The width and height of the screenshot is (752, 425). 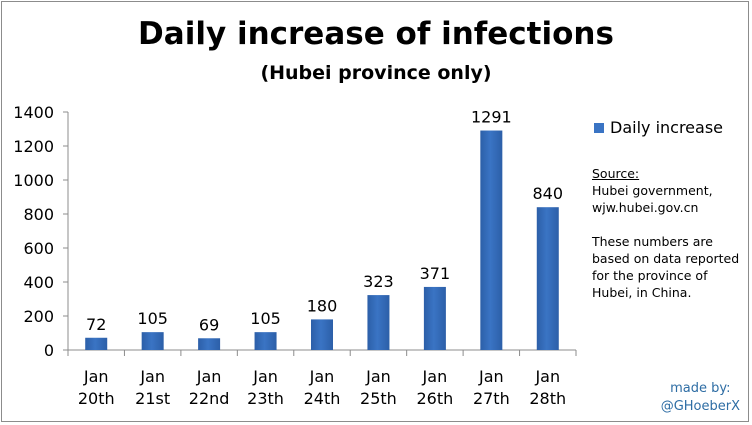 What do you see at coordinates (652, 190) in the screenshot?
I see `source-line: Hubei government,` at bounding box center [652, 190].